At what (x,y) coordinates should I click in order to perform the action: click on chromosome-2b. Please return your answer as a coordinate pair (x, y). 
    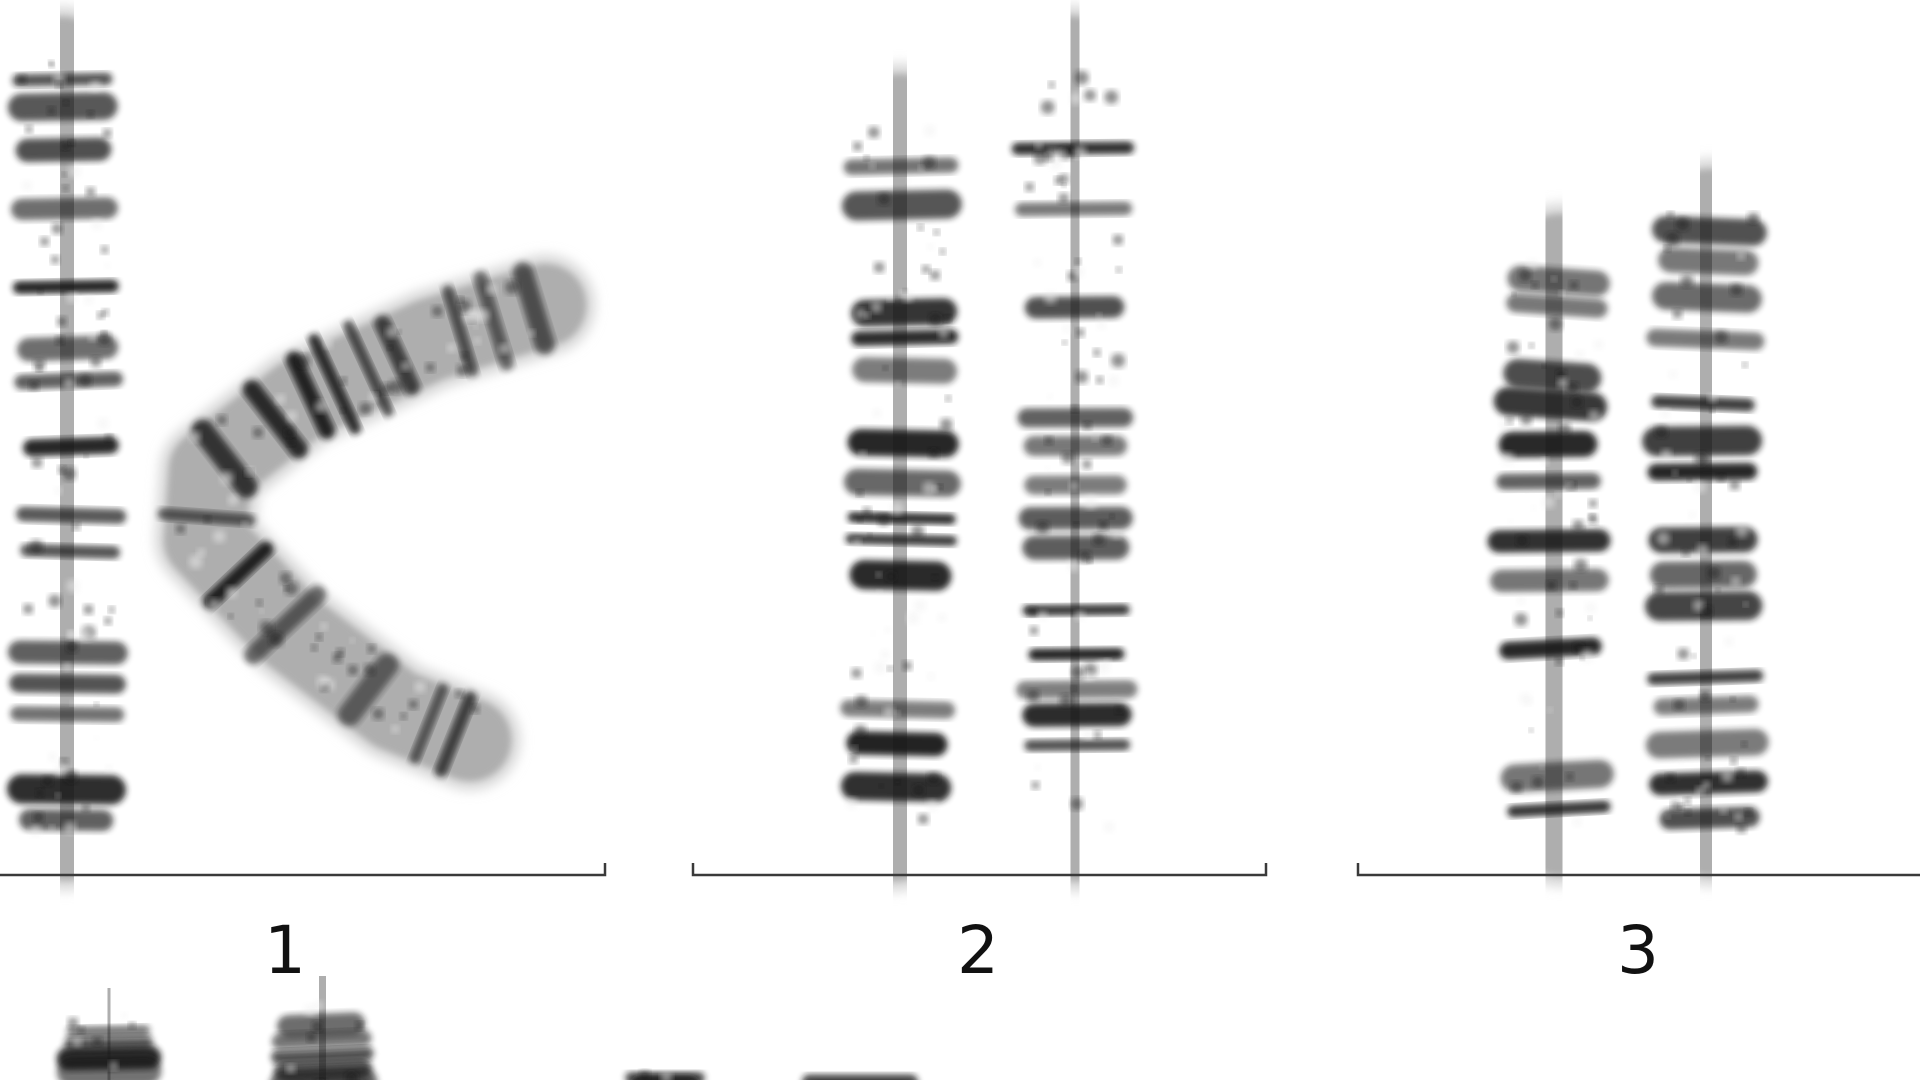
    Looking at the image, I should click on (1074, 448).